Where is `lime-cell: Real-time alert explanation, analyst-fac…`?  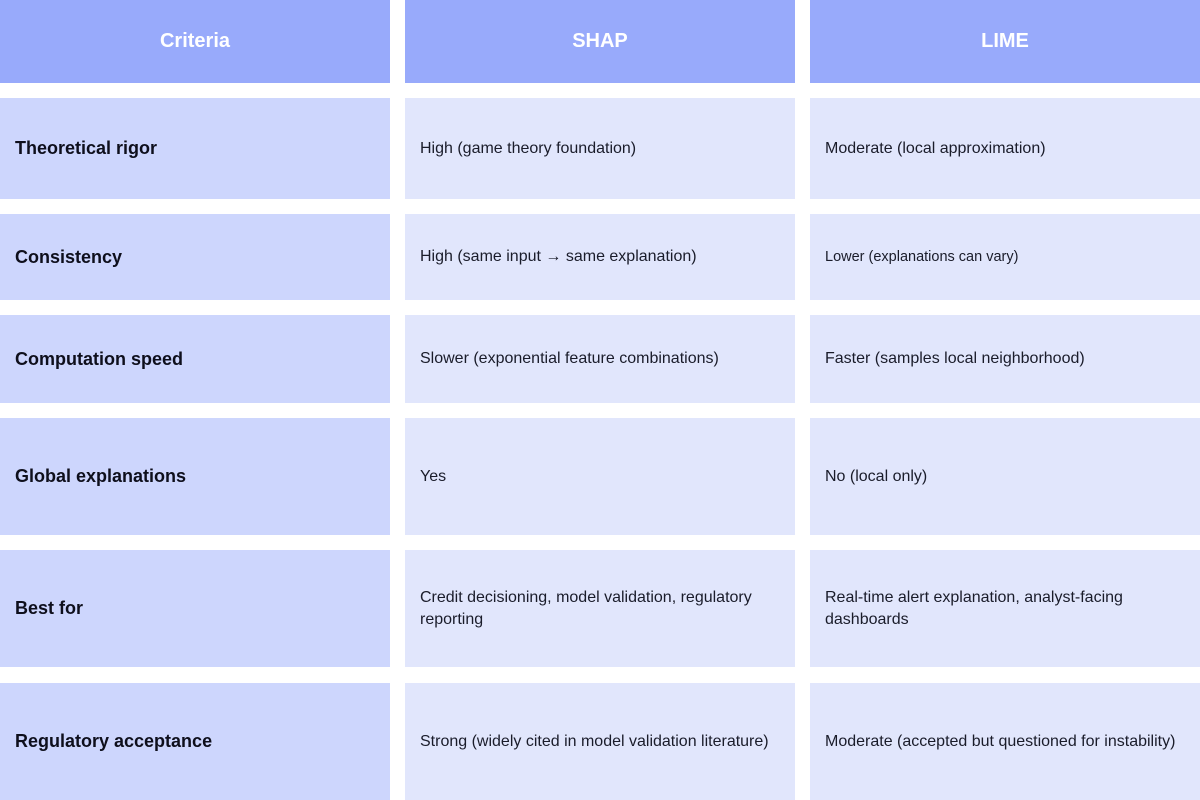
lime-cell: Real-time alert explanation, analyst-fac… is located at coordinates (1005, 608).